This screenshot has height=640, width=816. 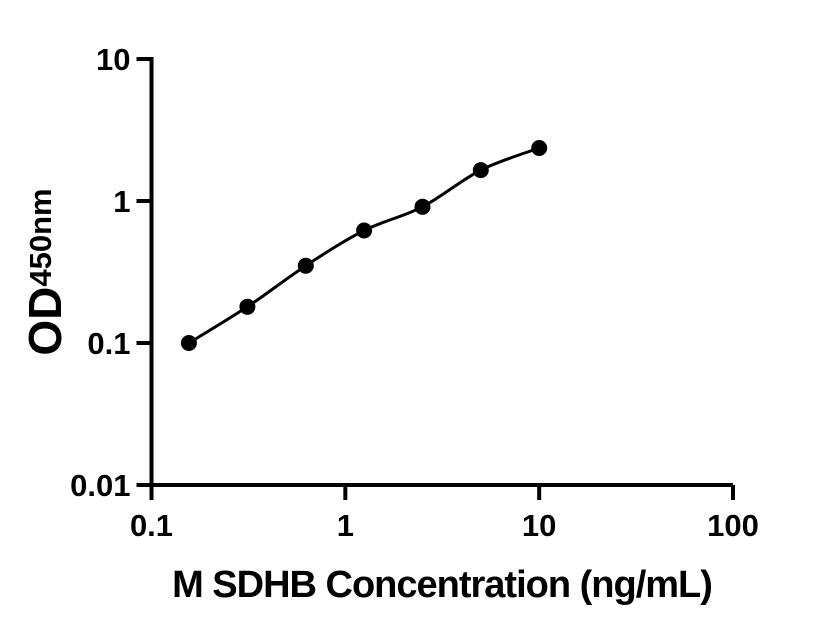 What do you see at coordinates (539, 525) in the screenshot?
I see `x-tick-label: 10` at bounding box center [539, 525].